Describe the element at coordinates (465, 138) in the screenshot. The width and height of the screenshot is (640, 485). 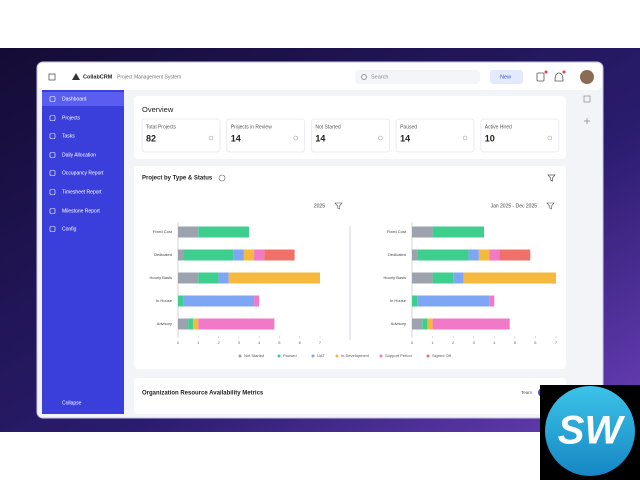
I see `stat-icon` at that location.